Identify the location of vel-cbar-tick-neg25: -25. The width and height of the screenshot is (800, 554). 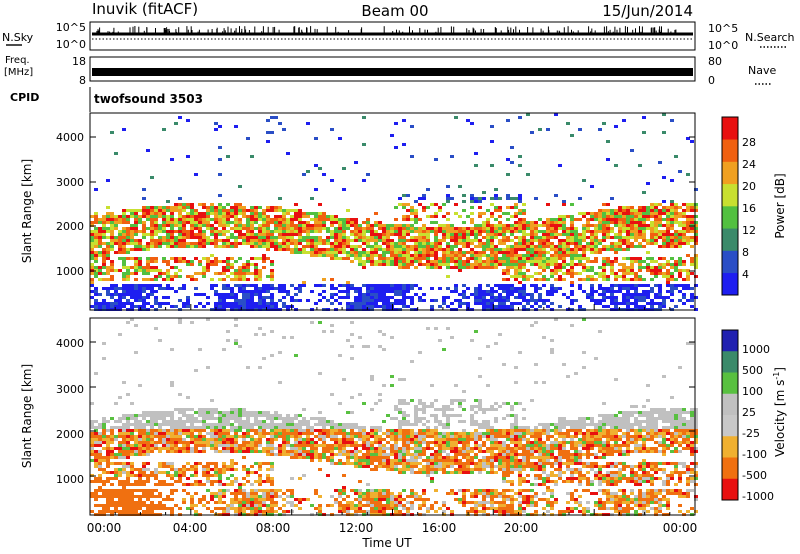
(751, 433).